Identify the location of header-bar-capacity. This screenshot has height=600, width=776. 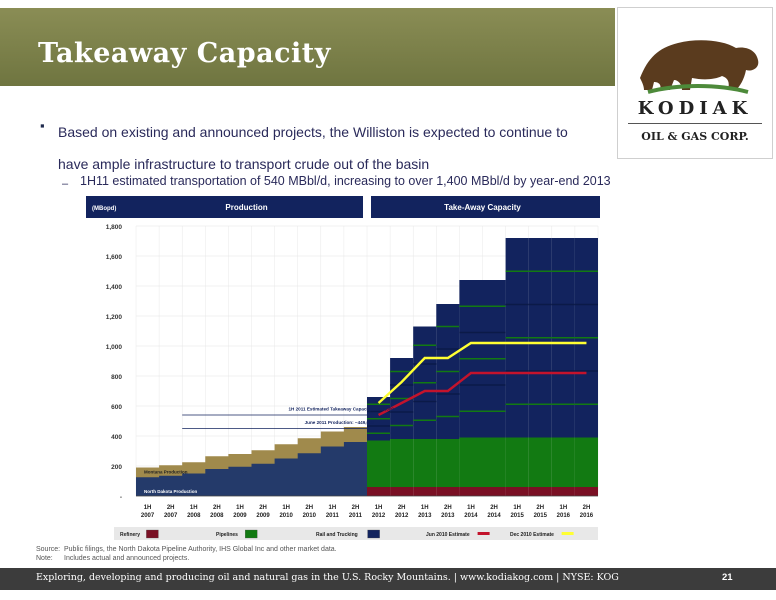
(485, 207).